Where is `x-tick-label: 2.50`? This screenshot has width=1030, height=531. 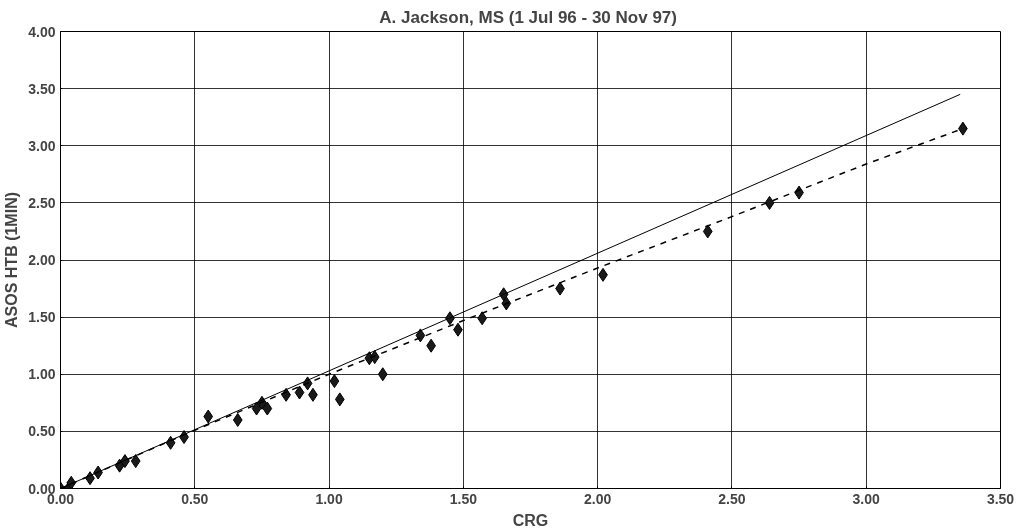 x-tick-label: 2.50 is located at coordinates (732, 498).